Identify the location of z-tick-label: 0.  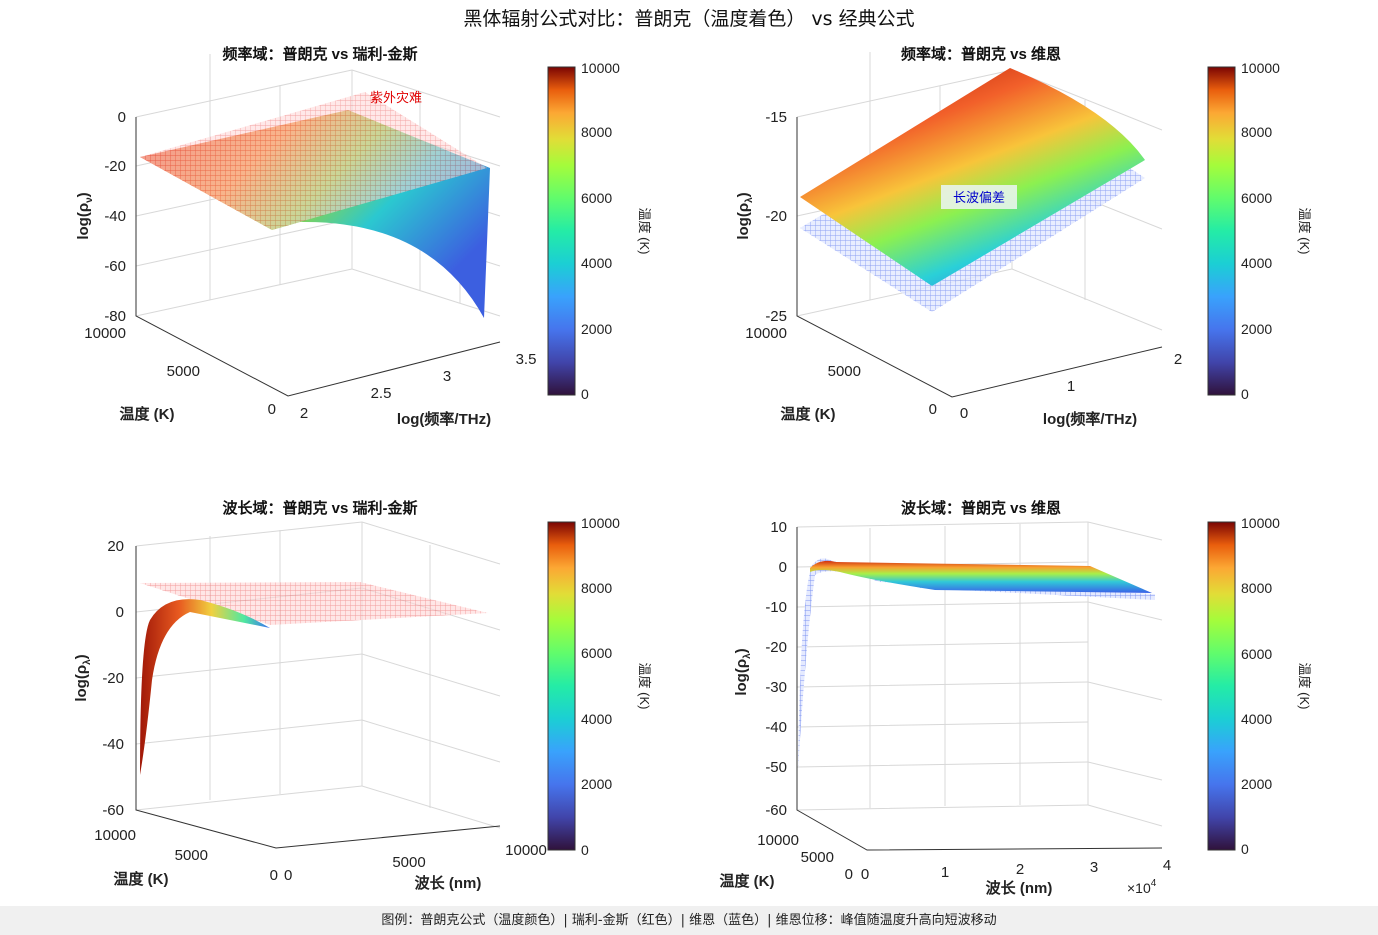
(122, 117).